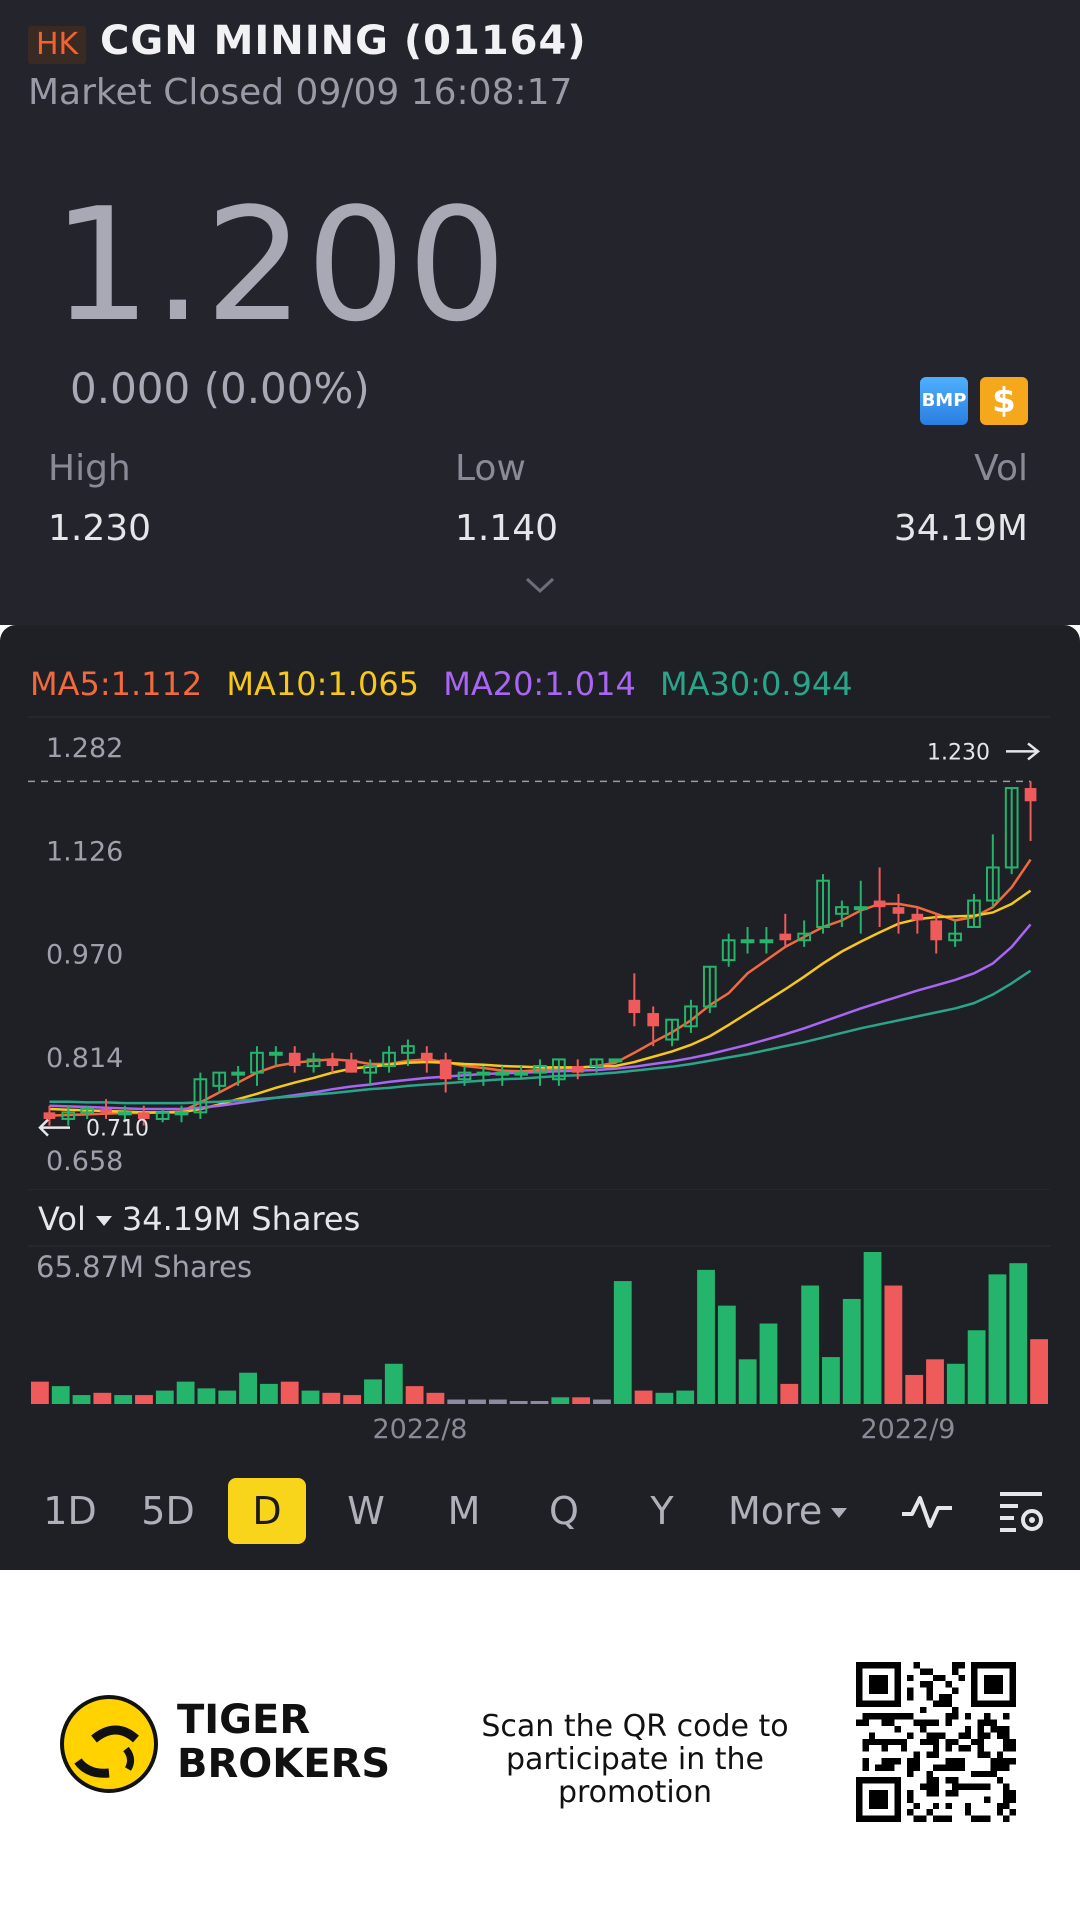  Describe the element at coordinates (756, 684) in the screenshot. I see `ma30-label: MA30:0.944` at that location.